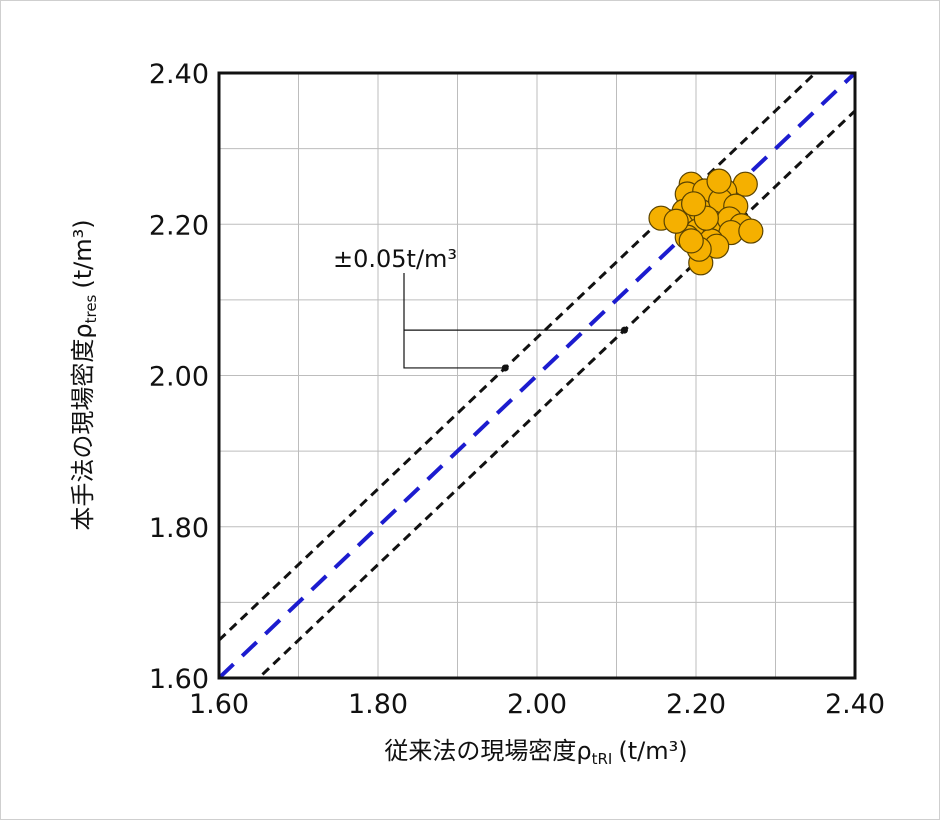 The height and width of the screenshot is (820, 940). Describe the element at coordinates (395, 259) in the screenshot. I see `annotation-text: ±0.05t/m³` at that location.